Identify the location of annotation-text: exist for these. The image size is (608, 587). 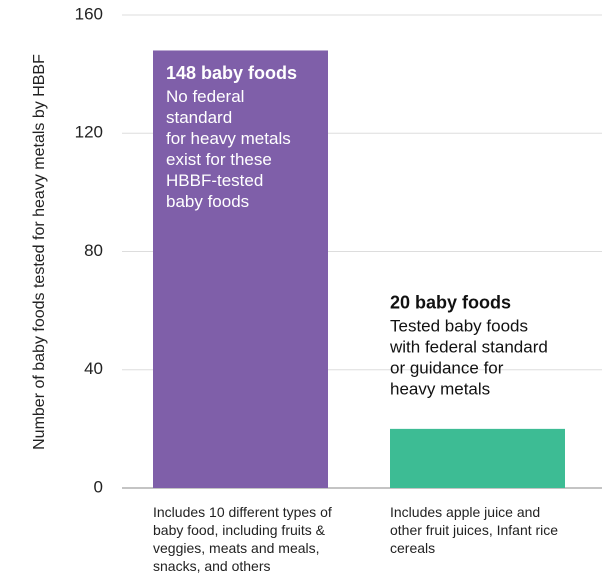
(219, 159).